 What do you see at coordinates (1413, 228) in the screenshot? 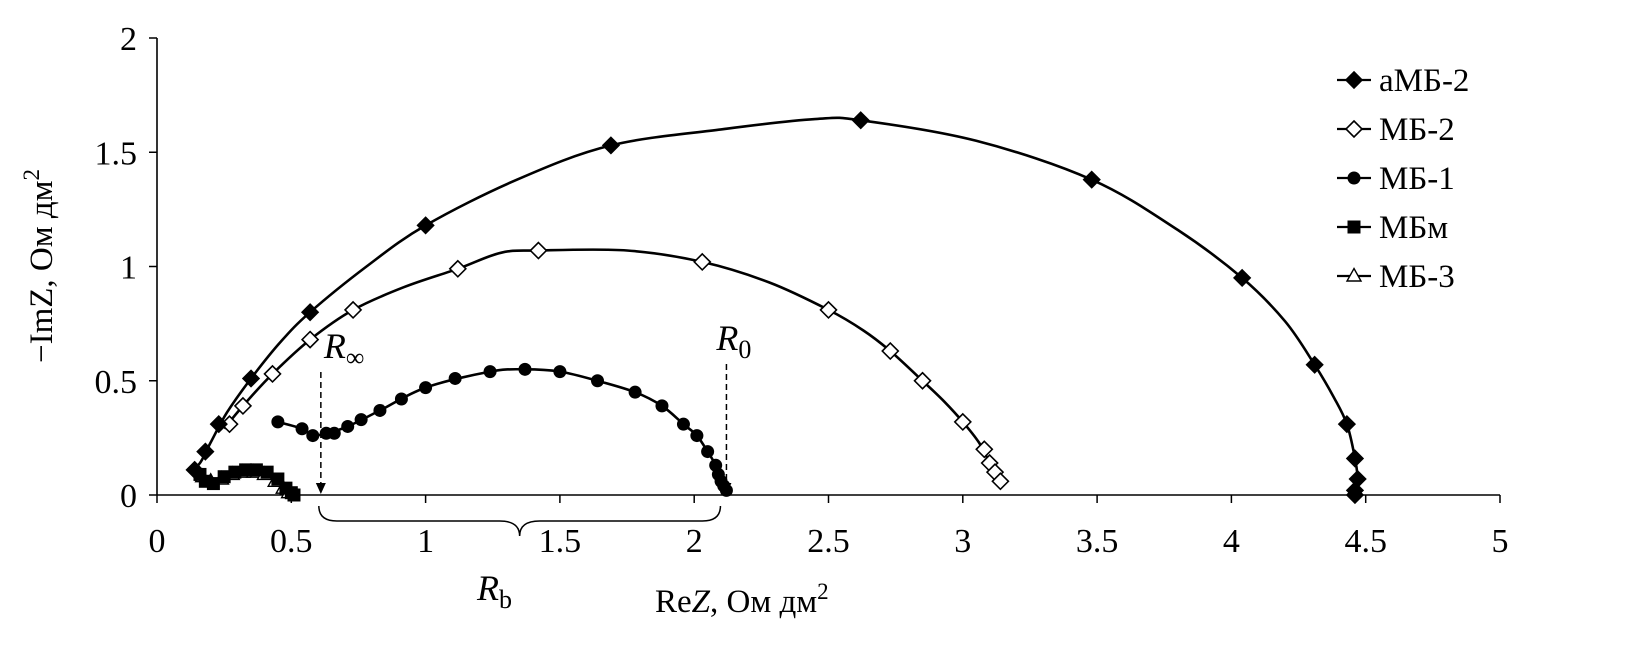
I see `legend-label-3: МБм` at bounding box center [1413, 228].